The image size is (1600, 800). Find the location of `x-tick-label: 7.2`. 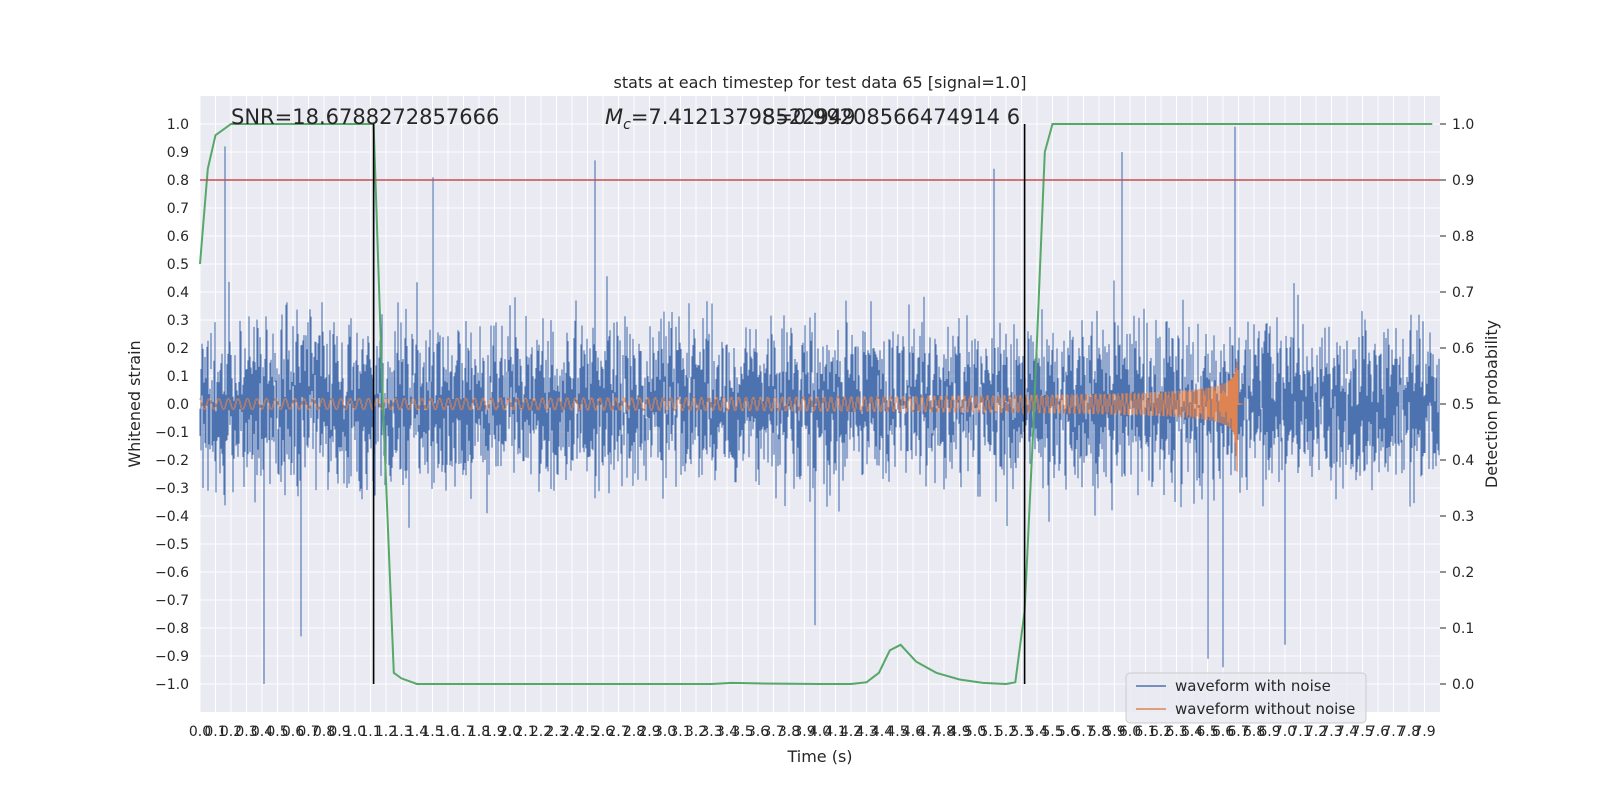

x-tick-label: 7.2 is located at coordinates (1316, 732).